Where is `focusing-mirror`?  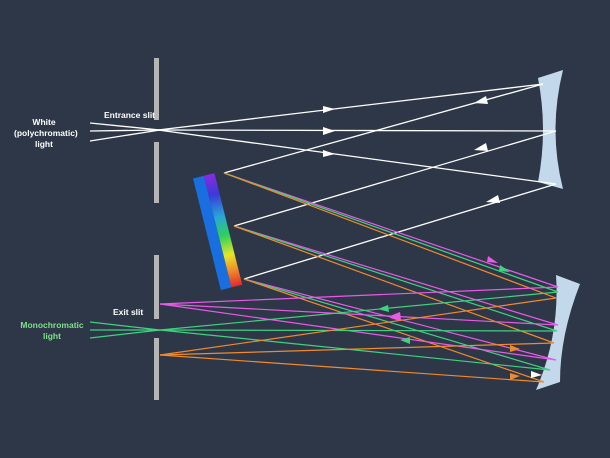
focusing-mirror is located at coordinates (558, 332).